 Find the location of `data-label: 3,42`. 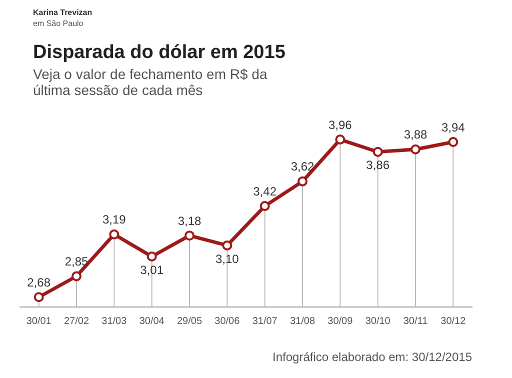

data-label: 3,42 is located at coordinates (265, 191).